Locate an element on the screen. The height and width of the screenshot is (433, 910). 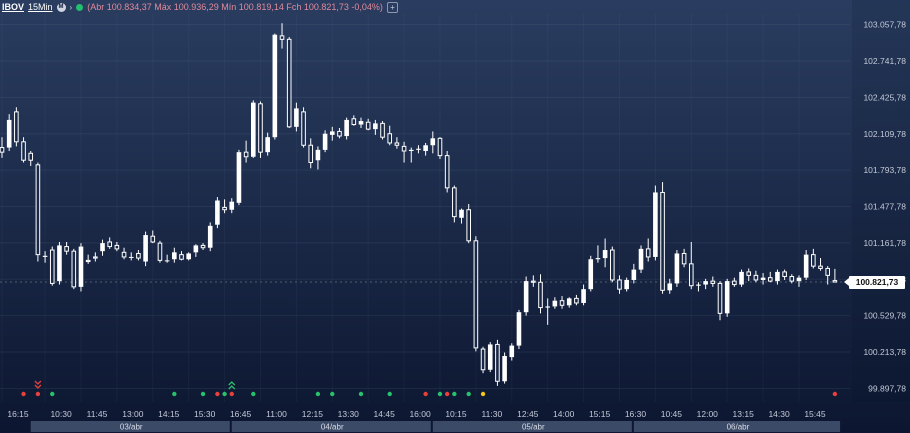
symbol-label: IBOV is located at coordinates (13, 7).